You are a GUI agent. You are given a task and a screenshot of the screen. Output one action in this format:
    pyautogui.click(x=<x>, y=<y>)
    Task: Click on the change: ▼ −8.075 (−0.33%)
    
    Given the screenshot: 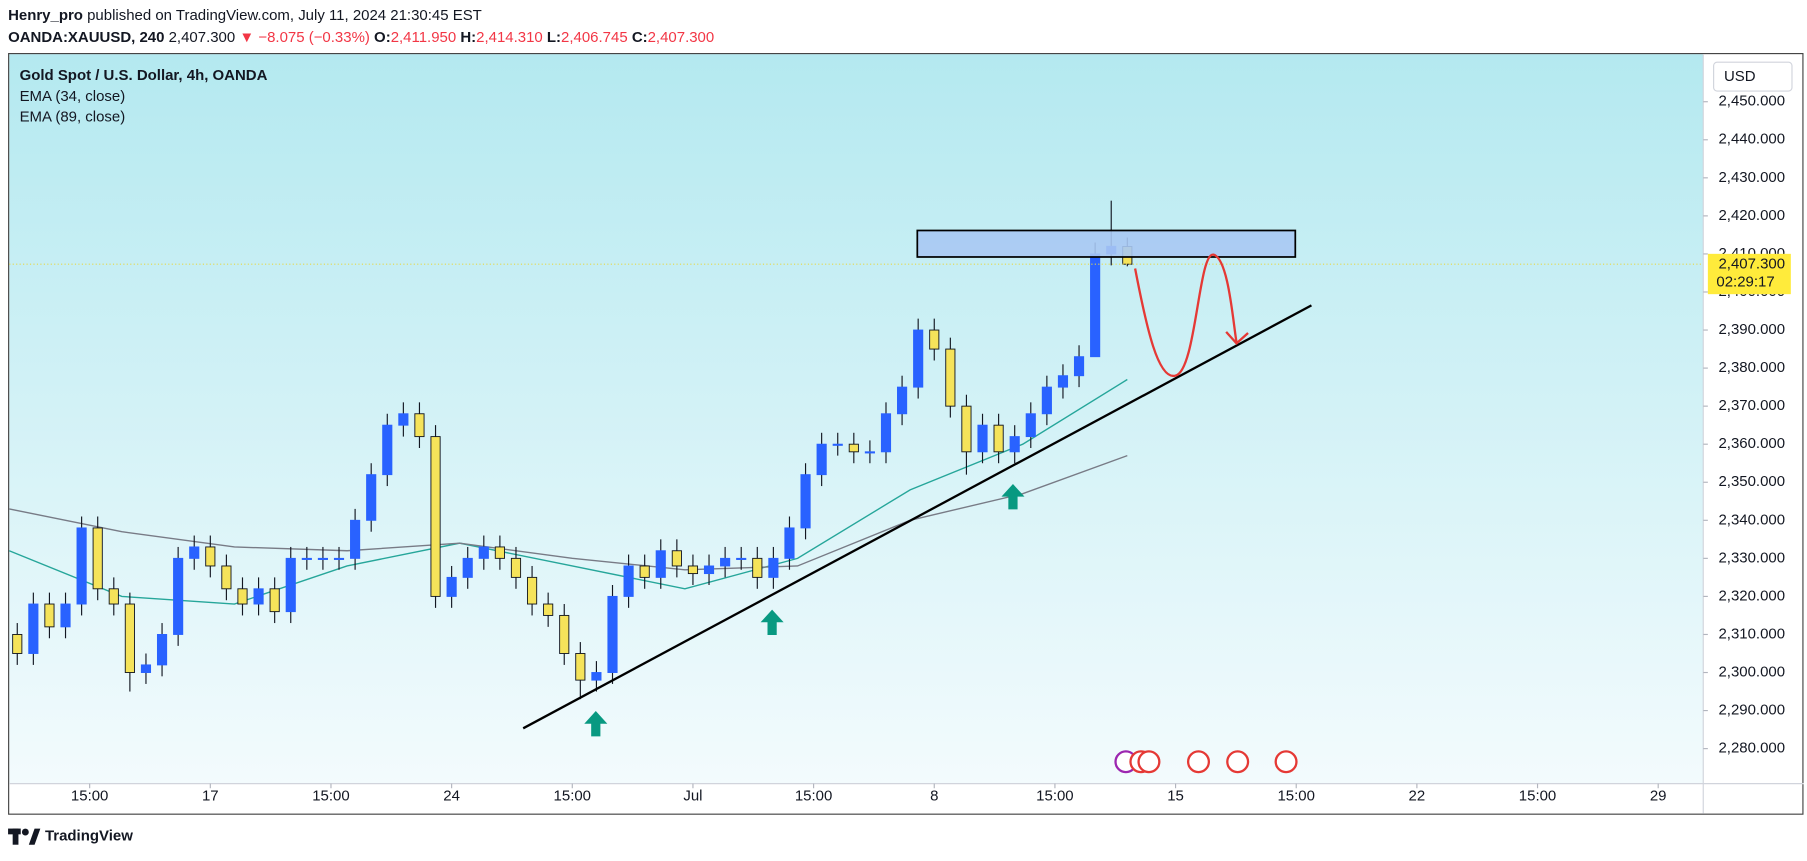 What is the action you would take?
    pyautogui.click(x=304, y=37)
    